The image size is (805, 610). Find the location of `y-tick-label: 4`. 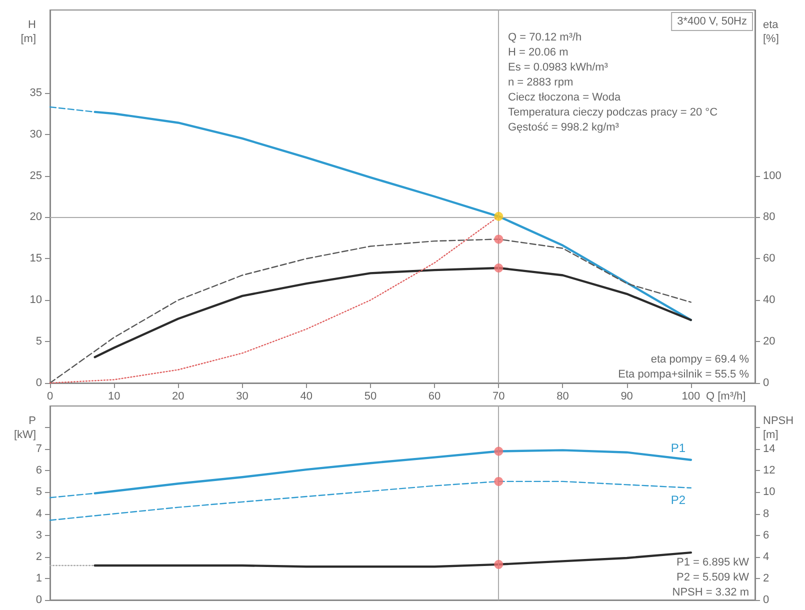

y-tick-label: 4 is located at coordinates (39, 514).